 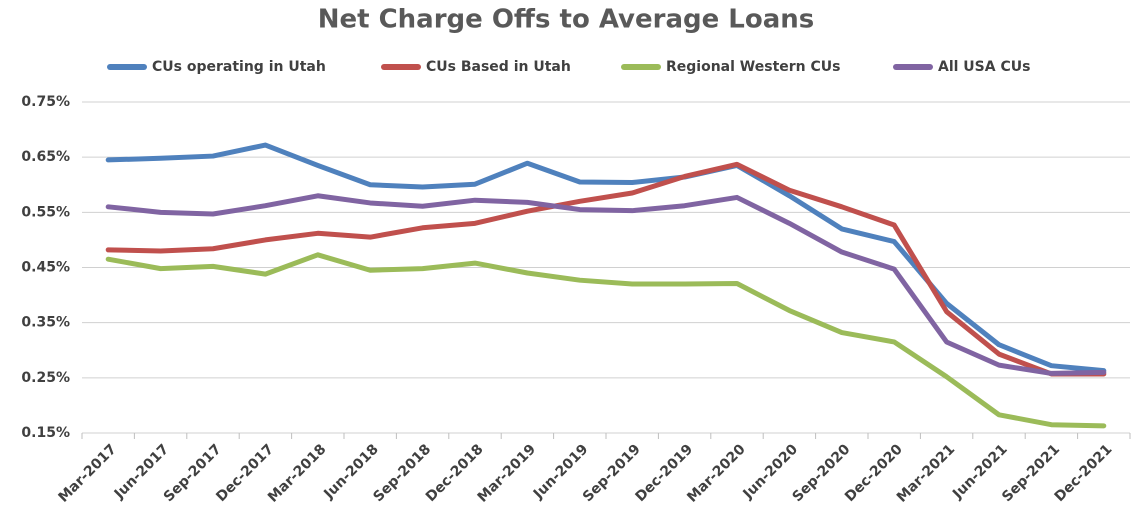 I want to click on chart-title: Net Charge Offs to Average Loans, so click(x=566, y=20).